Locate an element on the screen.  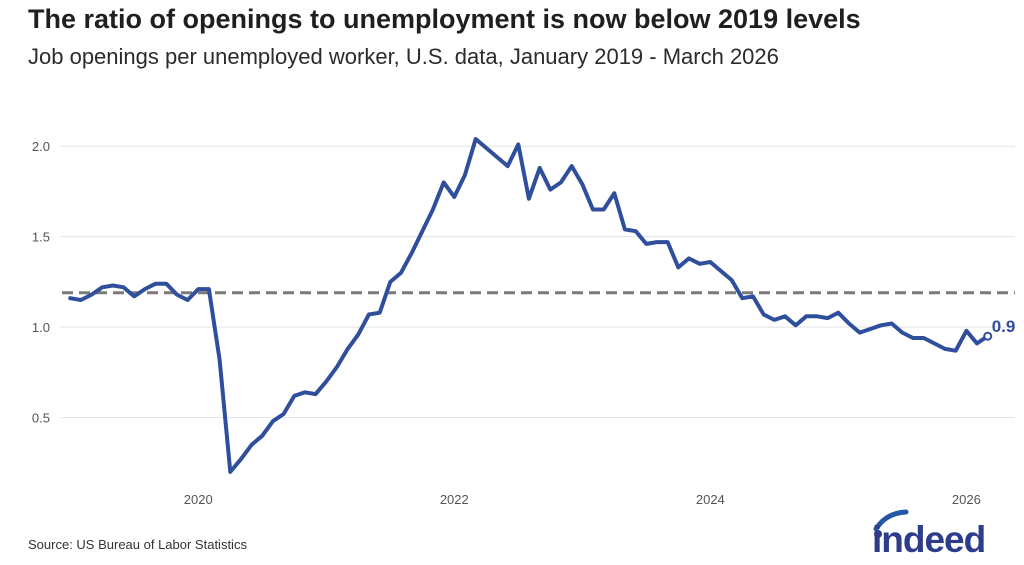
x-tick-label: 2026 is located at coordinates (966, 499).